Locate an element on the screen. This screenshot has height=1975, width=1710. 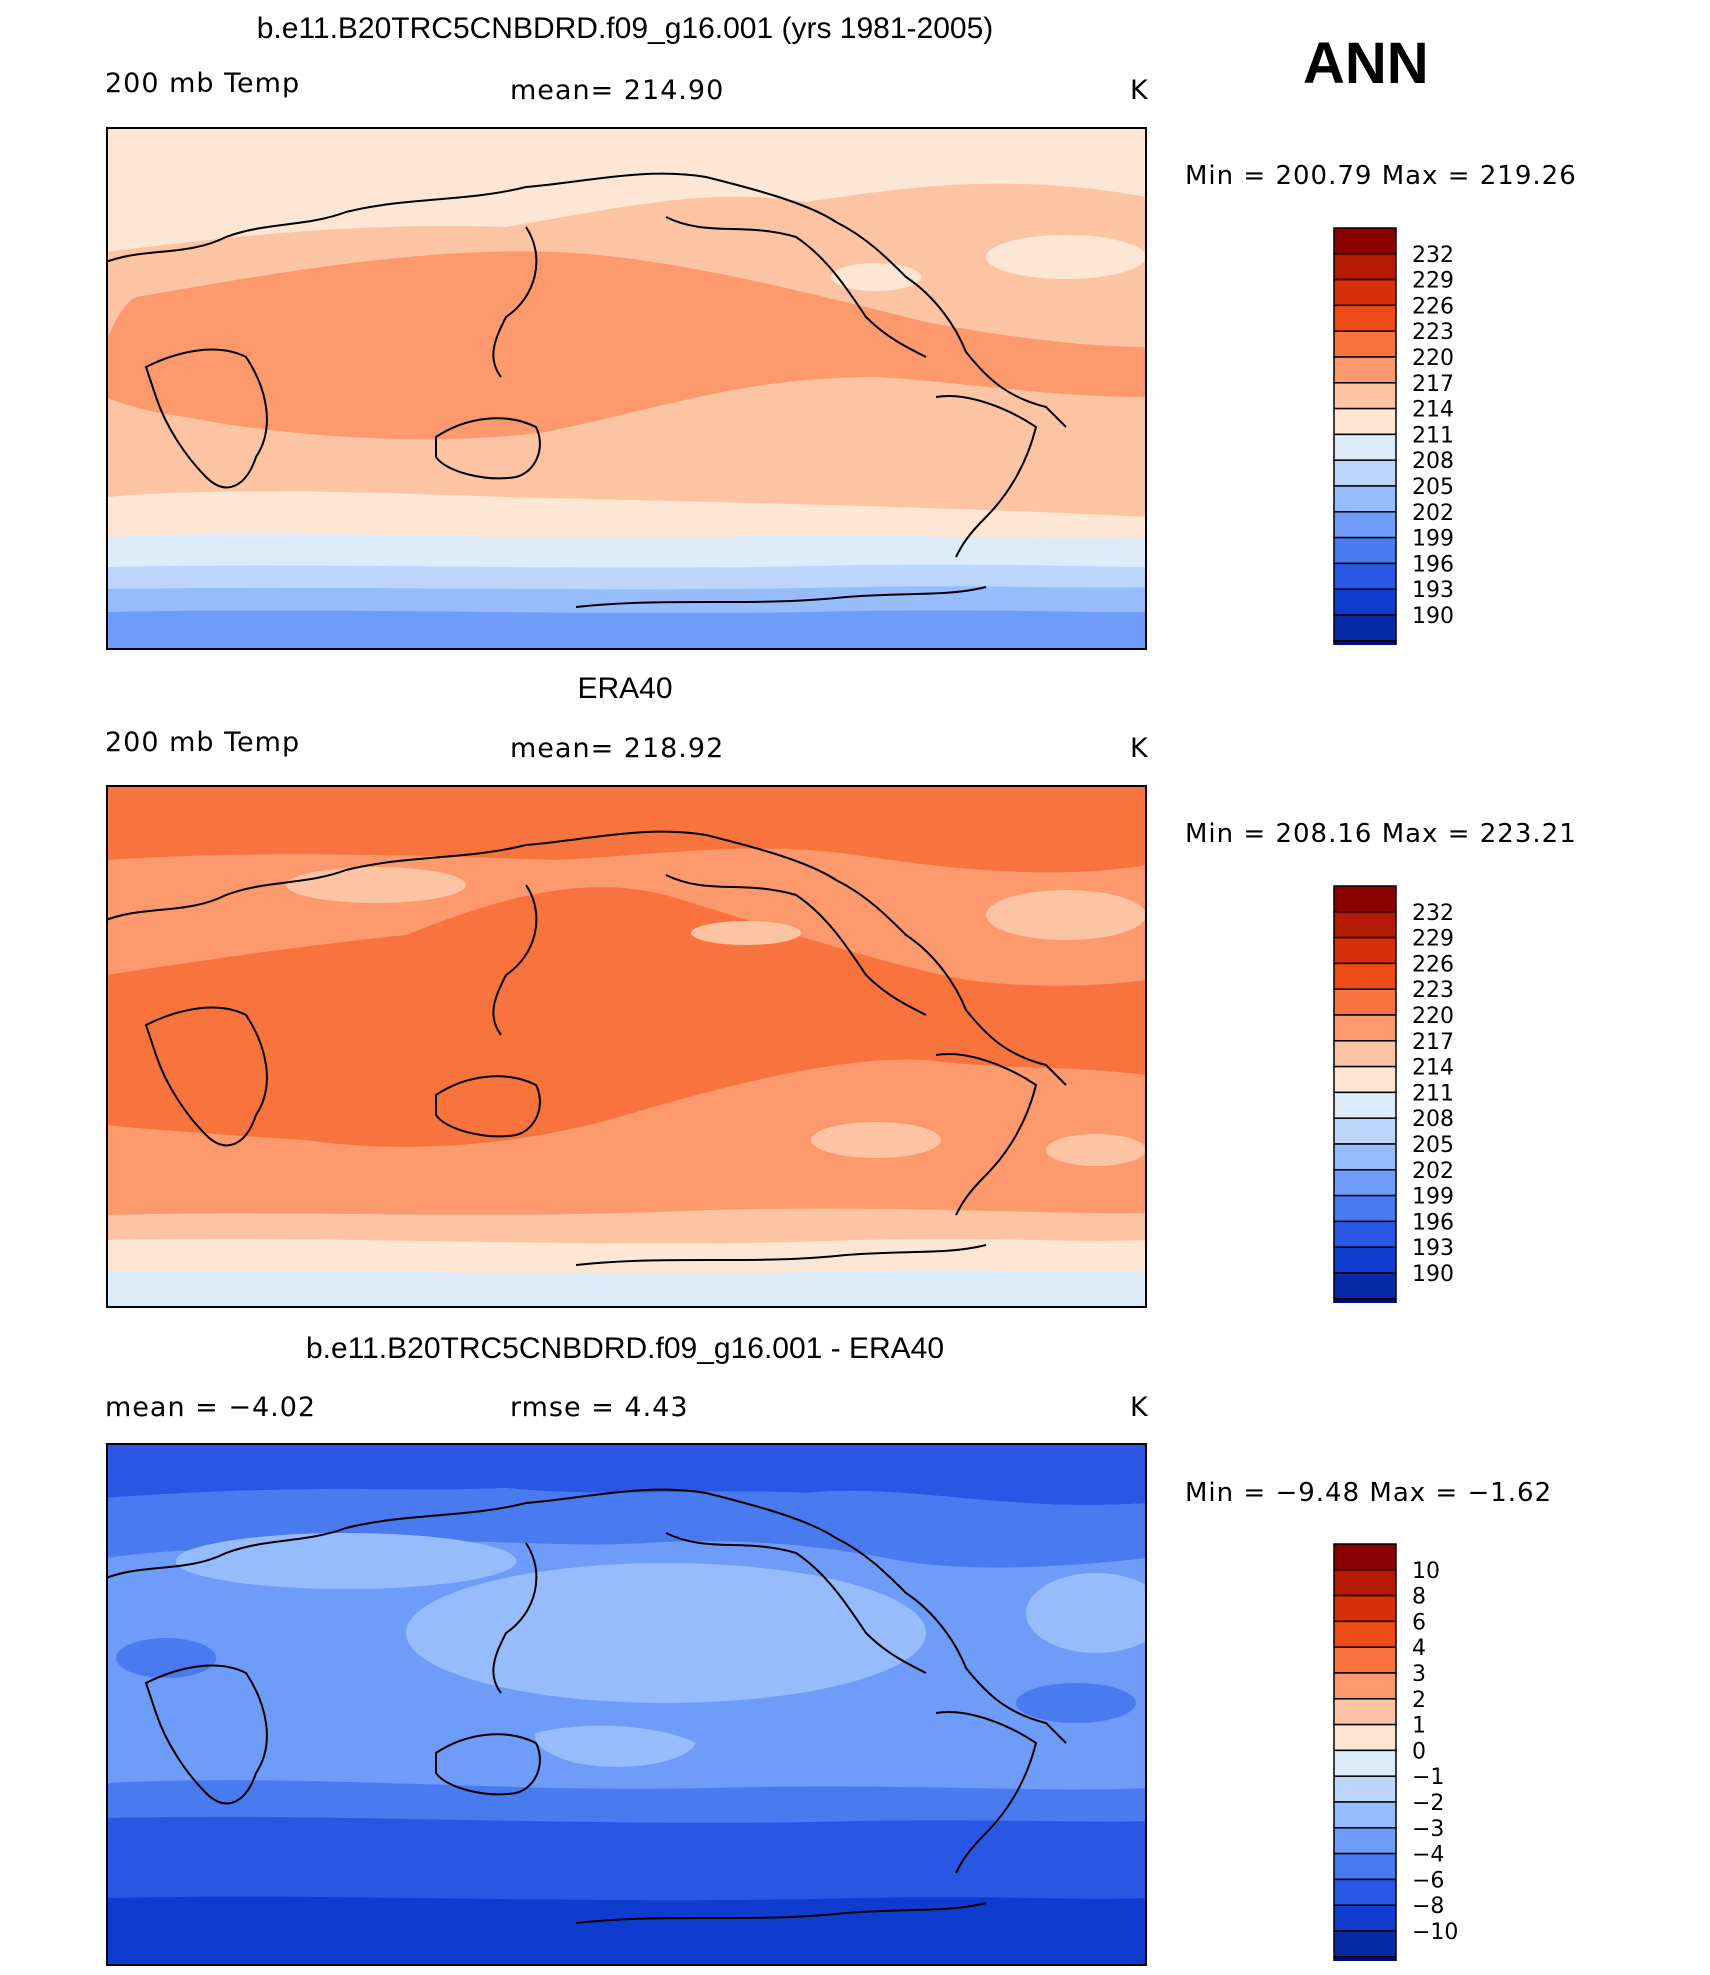
panel-1-mean-label: mean= 214.90 is located at coordinates (617, 90).